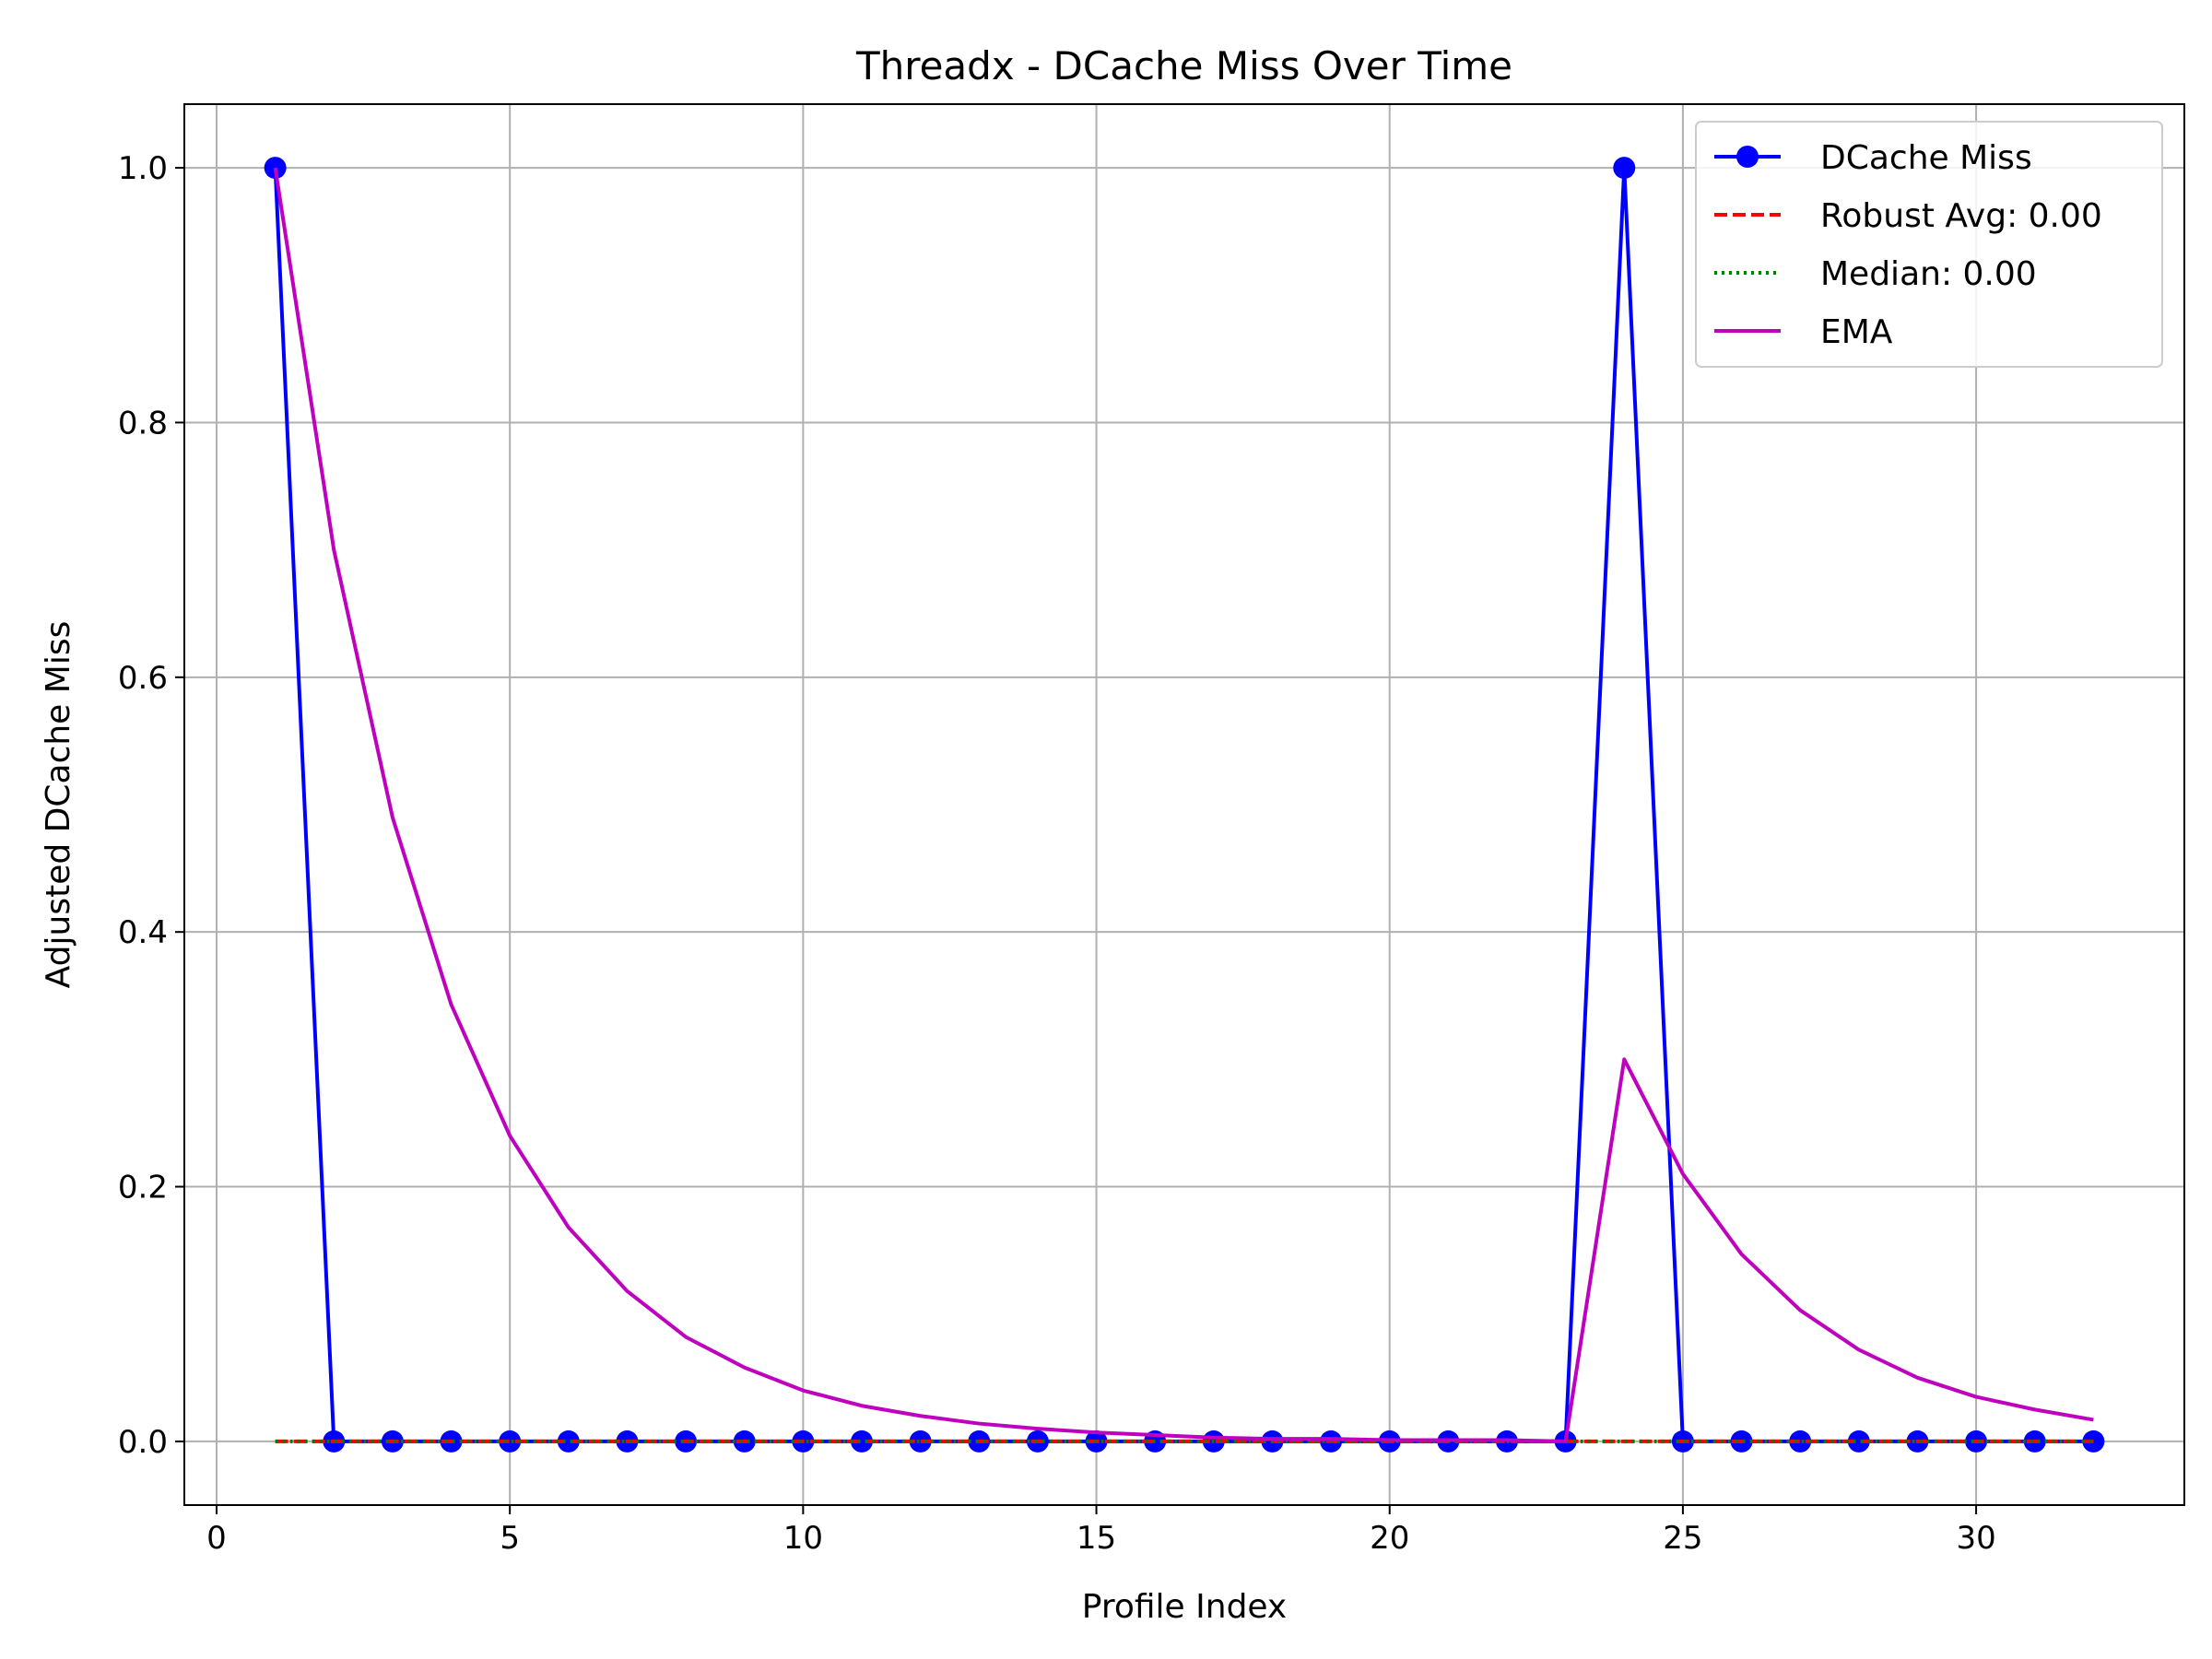  I want to click on x-tick-label: 5, so click(510, 1538).